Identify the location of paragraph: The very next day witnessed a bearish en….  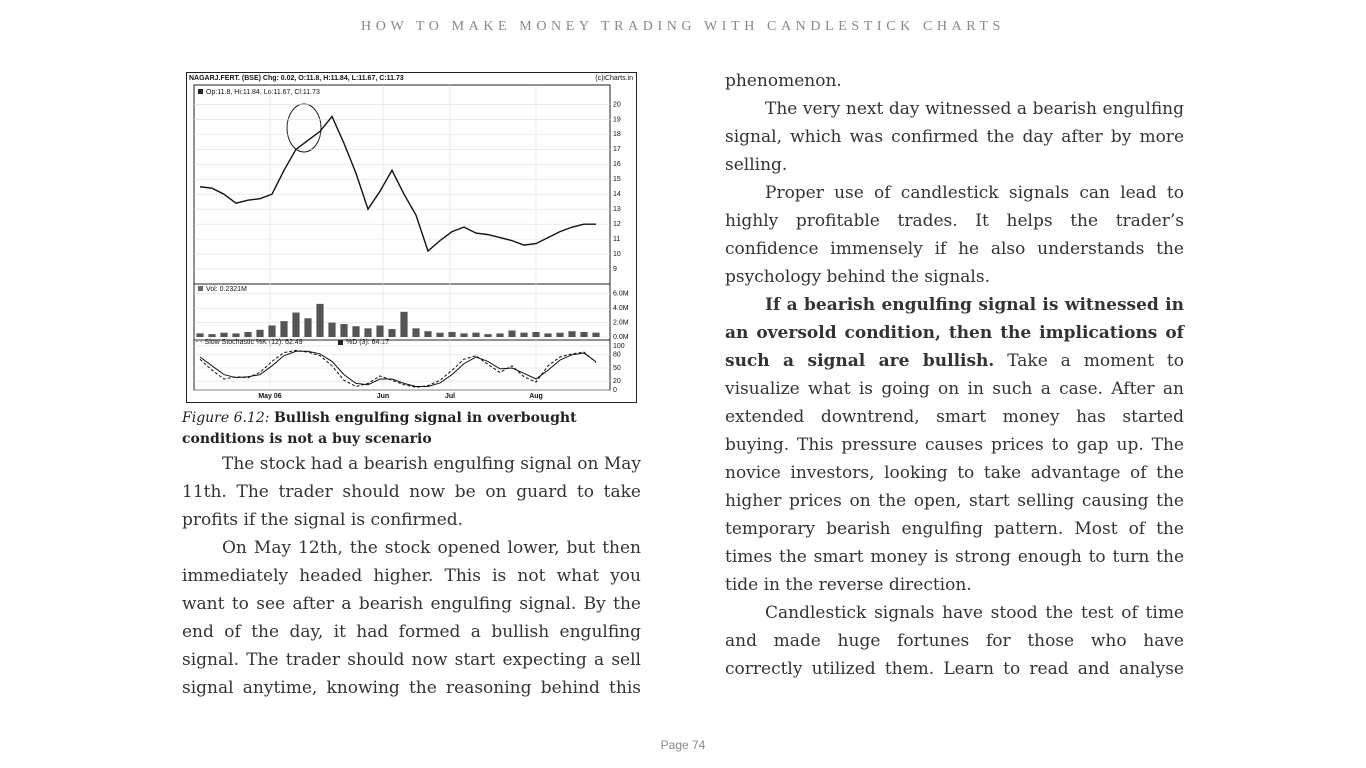
(954, 137).